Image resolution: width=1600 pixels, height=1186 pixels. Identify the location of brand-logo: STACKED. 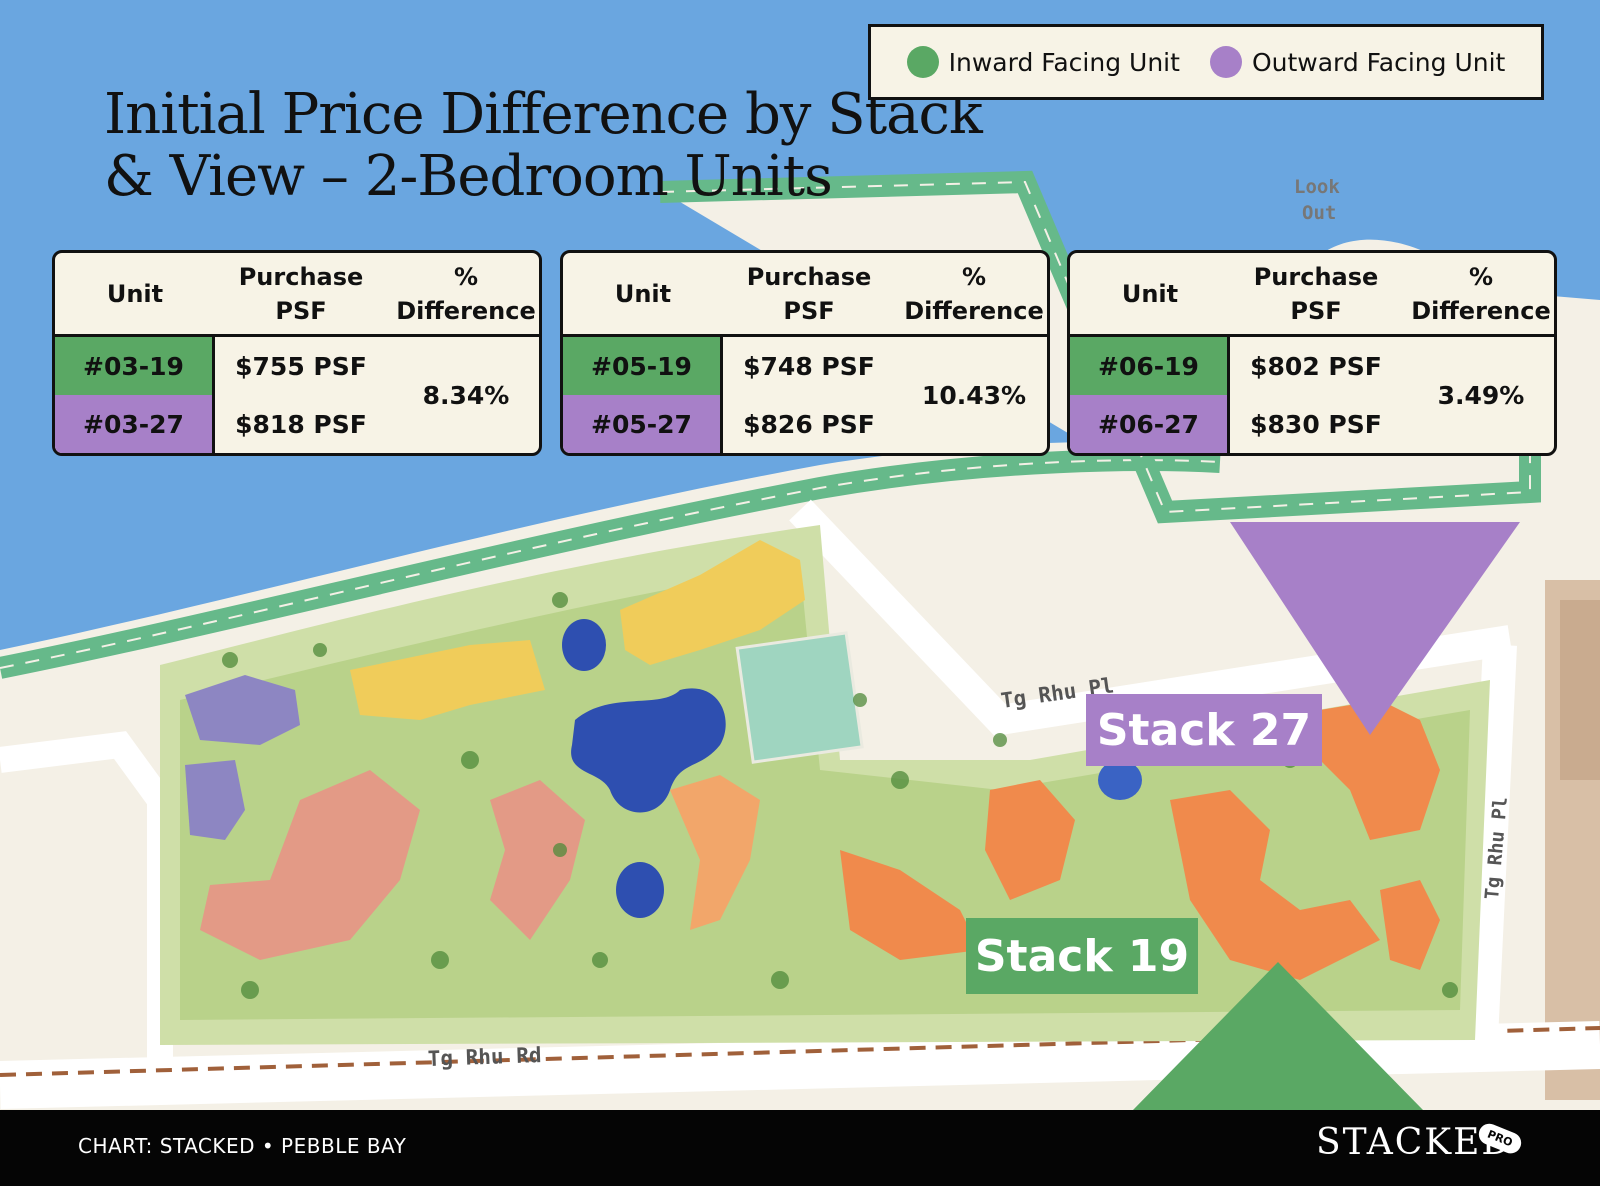
(1414, 1142).